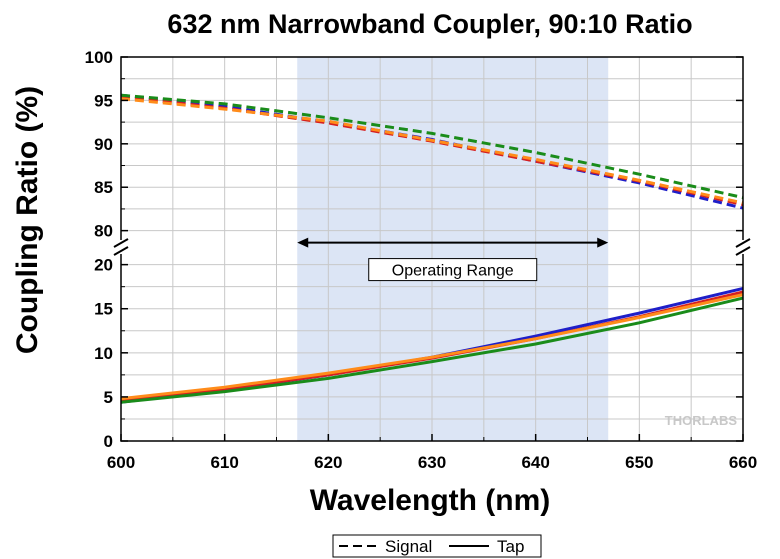  What do you see at coordinates (743, 462) in the screenshot?
I see `x-tick-label: 660` at bounding box center [743, 462].